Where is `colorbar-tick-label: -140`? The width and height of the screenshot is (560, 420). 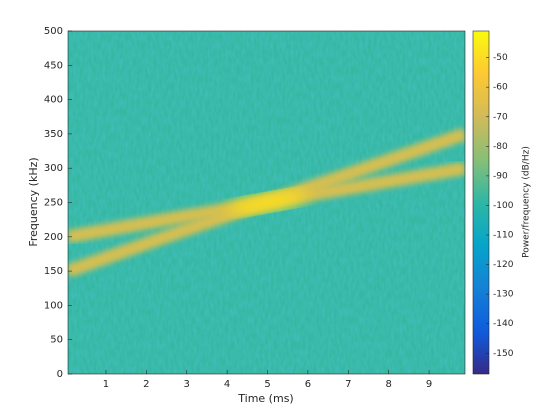 colorbar-tick-label: -140 is located at coordinates (503, 324).